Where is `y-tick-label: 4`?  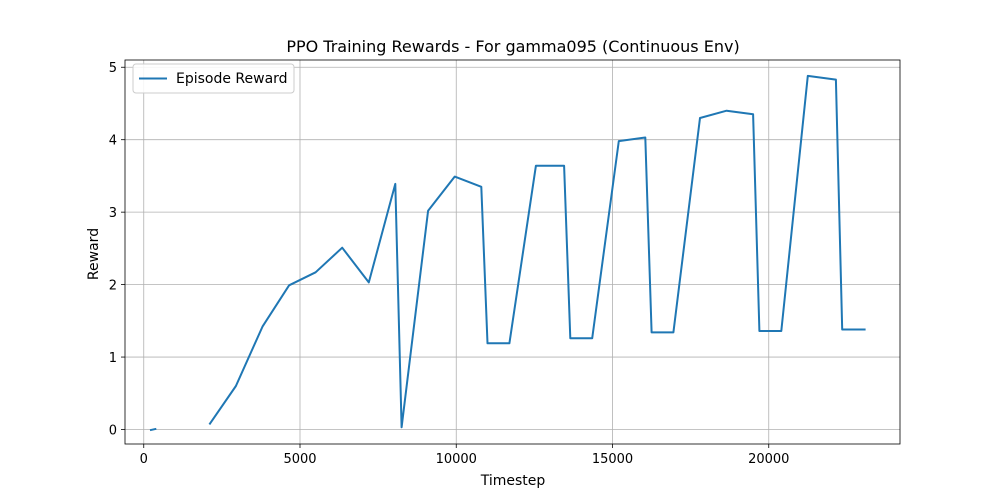 y-tick-label: 4 is located at coordinates (113, 141).